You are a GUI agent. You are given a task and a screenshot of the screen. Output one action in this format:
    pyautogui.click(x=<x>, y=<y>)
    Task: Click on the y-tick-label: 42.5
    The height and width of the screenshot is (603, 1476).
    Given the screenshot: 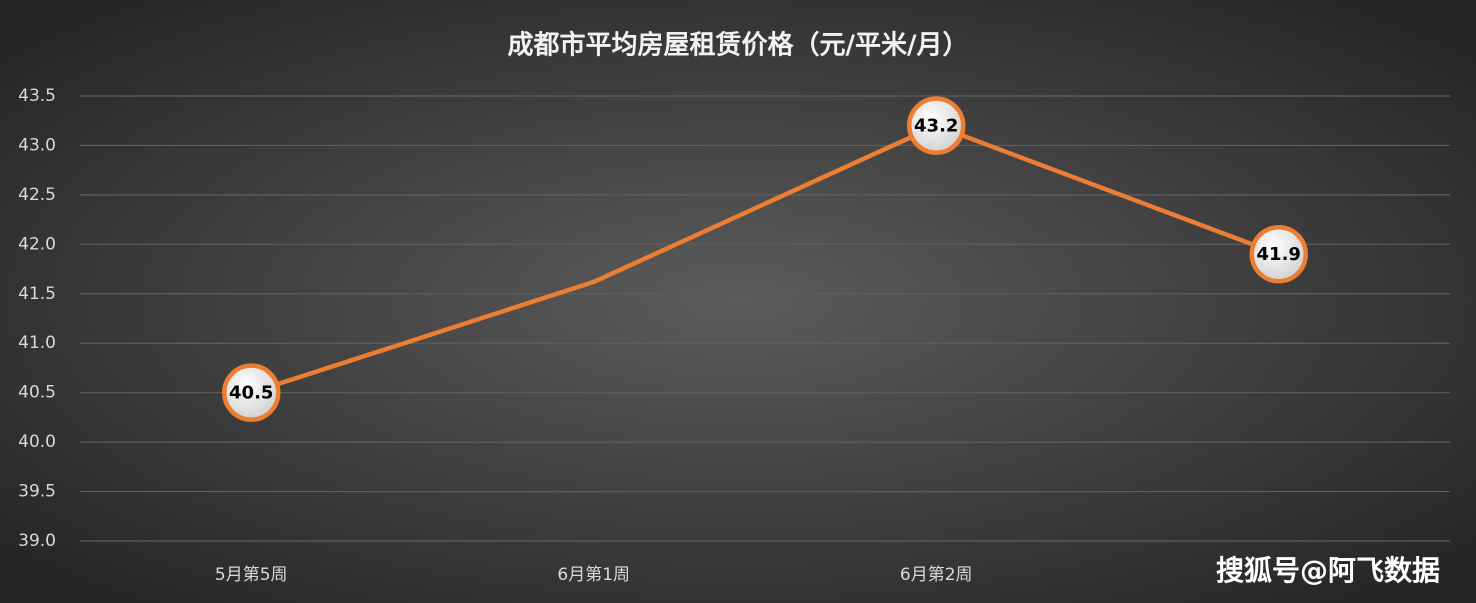 What is the action you would take?
    pyautogui.click(x=37, y=195)
    